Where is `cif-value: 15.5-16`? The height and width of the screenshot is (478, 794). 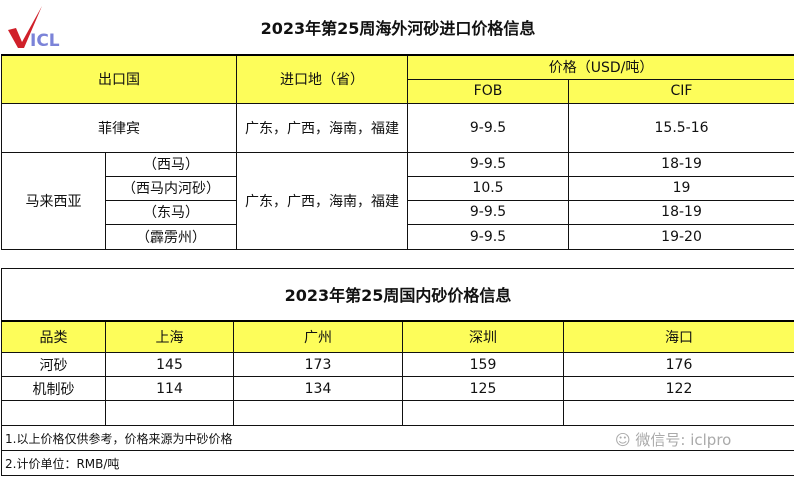 cif-value: 15.5-16 is located at coordinates (680, 127).